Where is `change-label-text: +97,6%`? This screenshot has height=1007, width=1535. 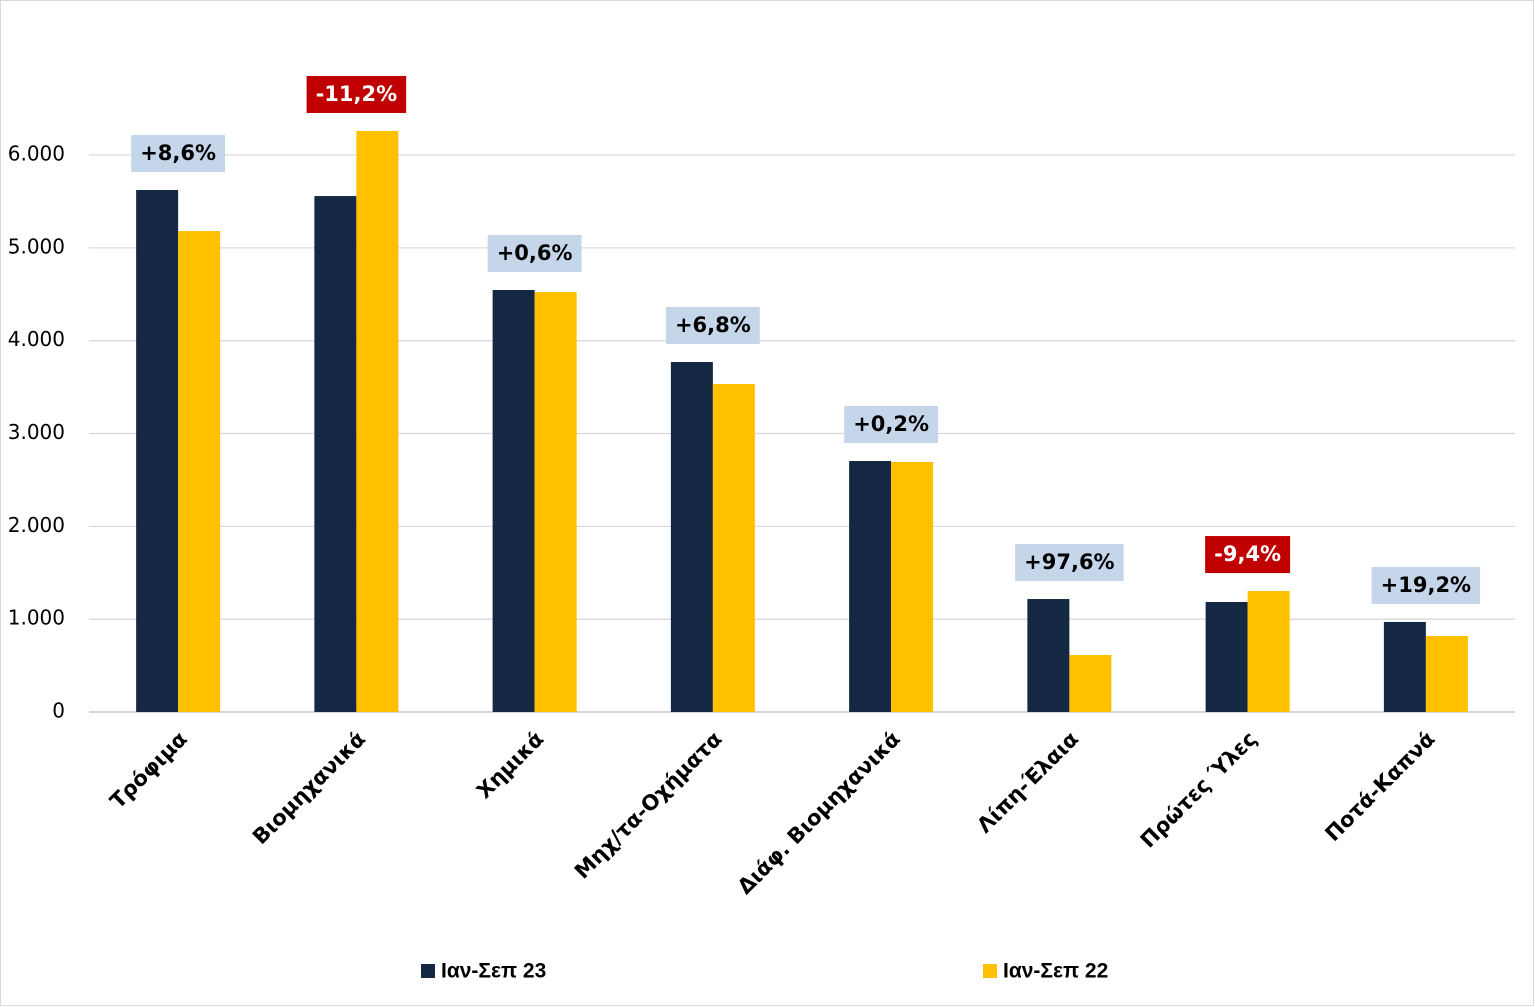 change-label-text: +97,6% is located at coordinates (1069, 562).